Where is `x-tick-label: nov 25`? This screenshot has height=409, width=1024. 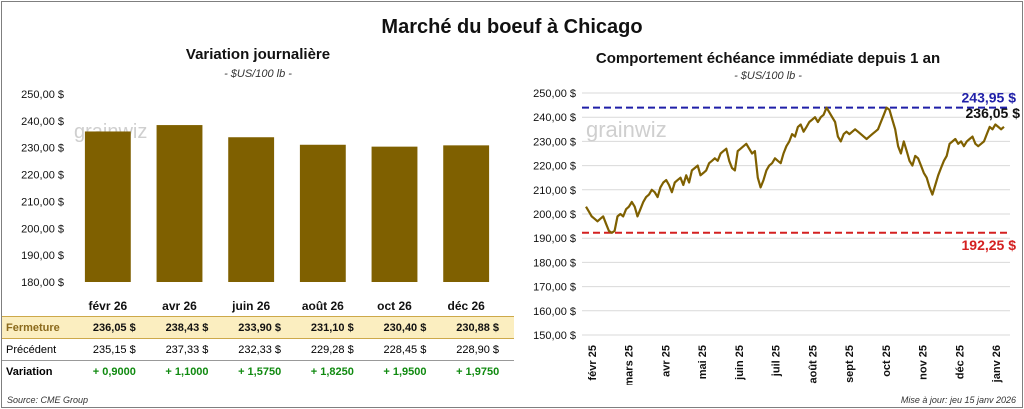 x-tick-label: nov 25 is located at coordinates (924, 362).